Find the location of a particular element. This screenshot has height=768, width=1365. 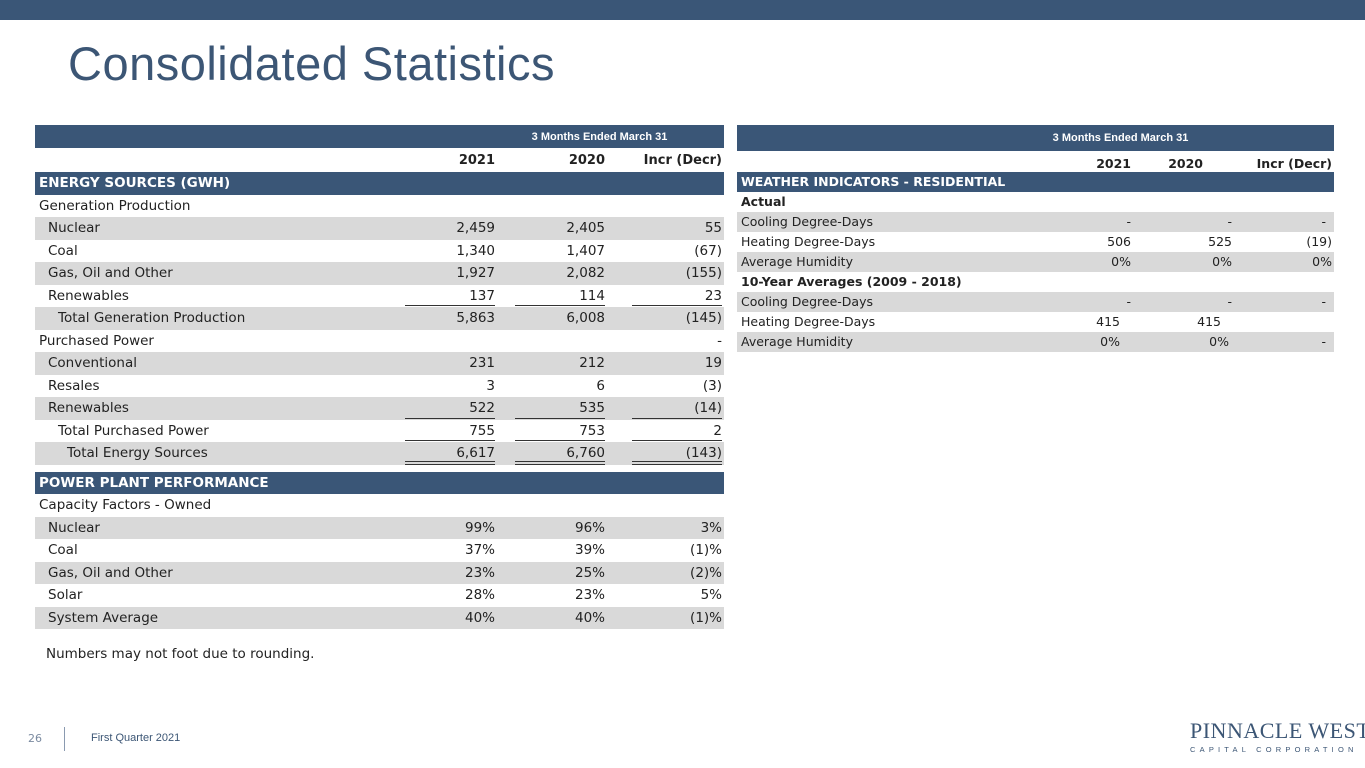

table-row: Nuclear 99% 96% 3% is located at coordinates (379, 527).